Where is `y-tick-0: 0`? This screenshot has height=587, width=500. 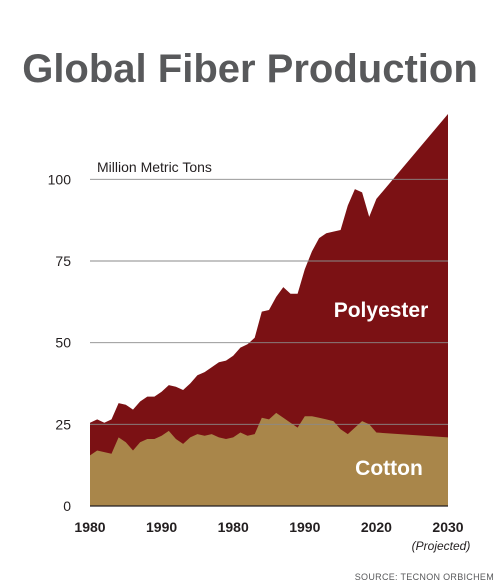 y-tick-0: 0 is located at coordinates (67, 506).